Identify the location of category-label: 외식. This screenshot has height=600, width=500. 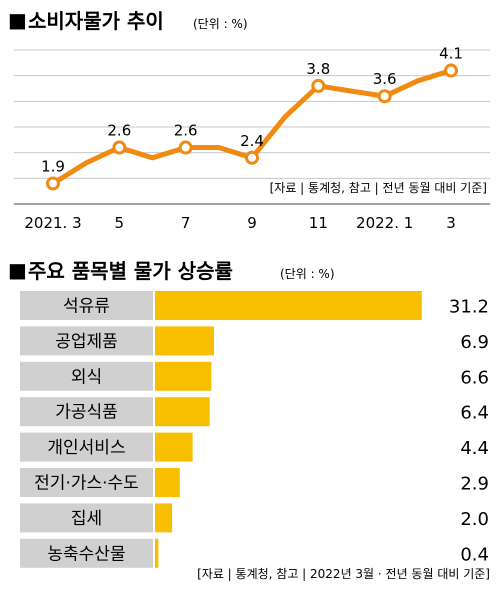
(86, 377).